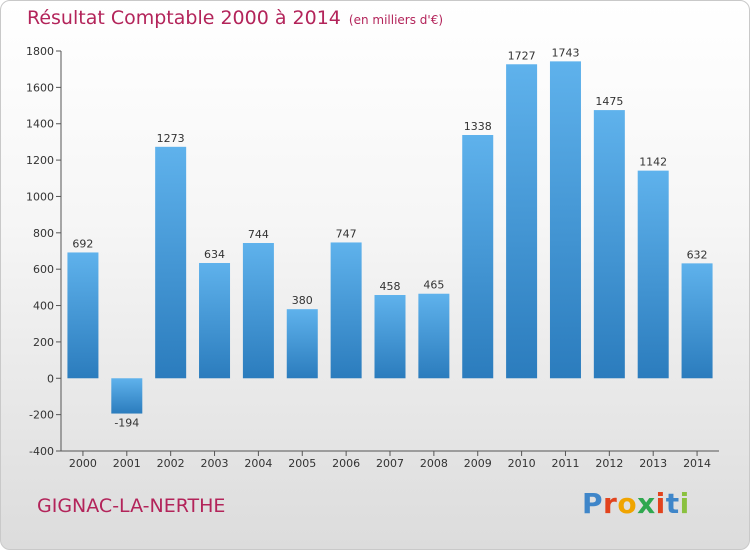  Describe the element at coordinates (83, 315) in the screenshot. I see `bar-2000` at that location.